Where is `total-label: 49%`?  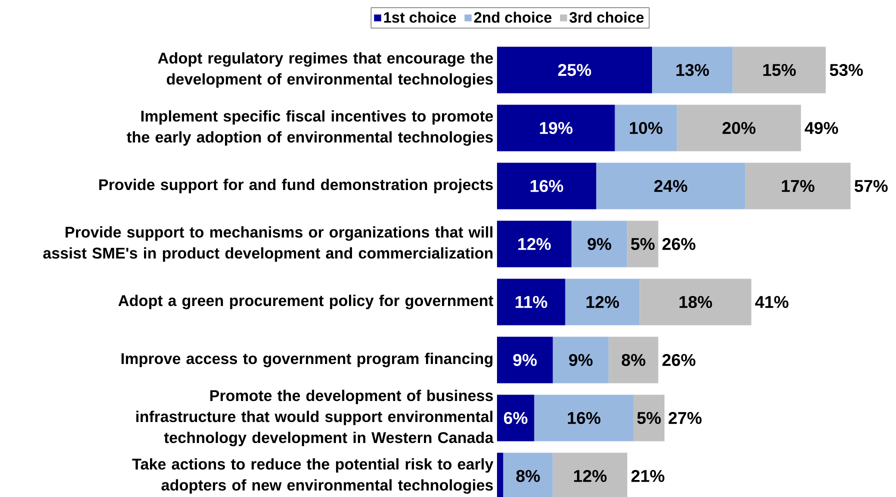 total-label: 49% is located at coordinates (821, 128).